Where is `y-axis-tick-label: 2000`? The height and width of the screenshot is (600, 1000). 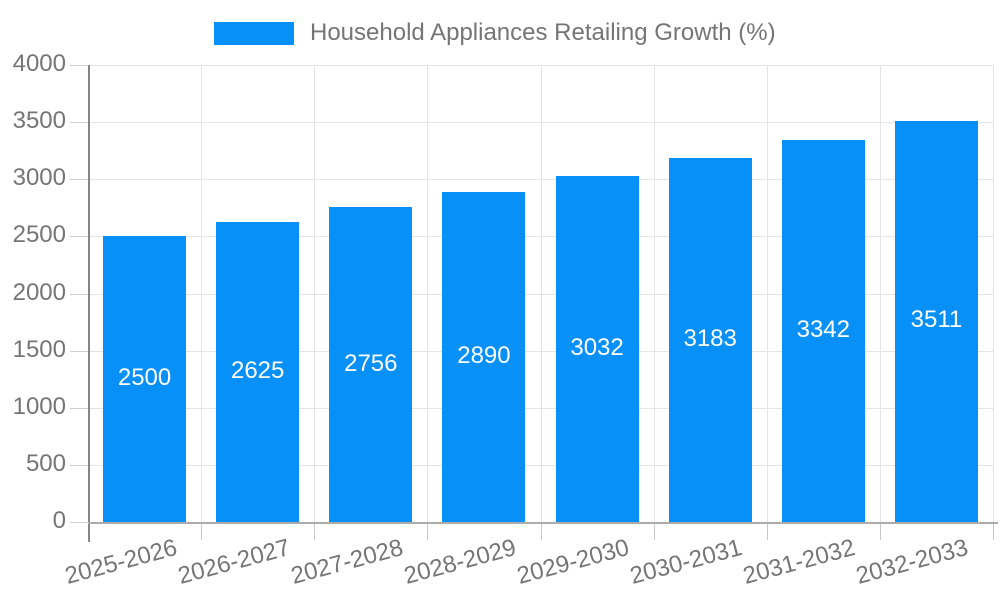
y-axis-tick-label: 2000 is located at coordinates (39, 292).